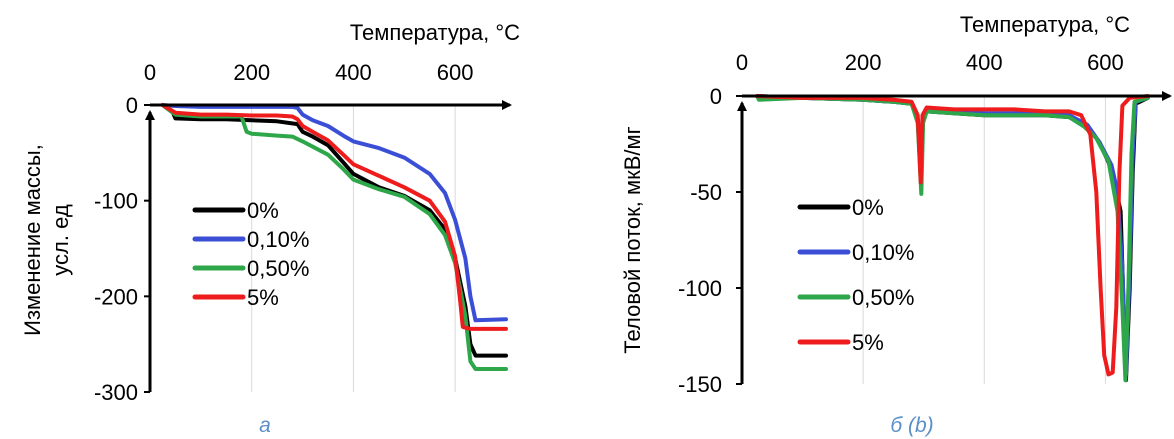  What do you see at coordinates (706, 192) in the screenshot?
I see `y-tick-label: -50` at bounding box center [706, 192].